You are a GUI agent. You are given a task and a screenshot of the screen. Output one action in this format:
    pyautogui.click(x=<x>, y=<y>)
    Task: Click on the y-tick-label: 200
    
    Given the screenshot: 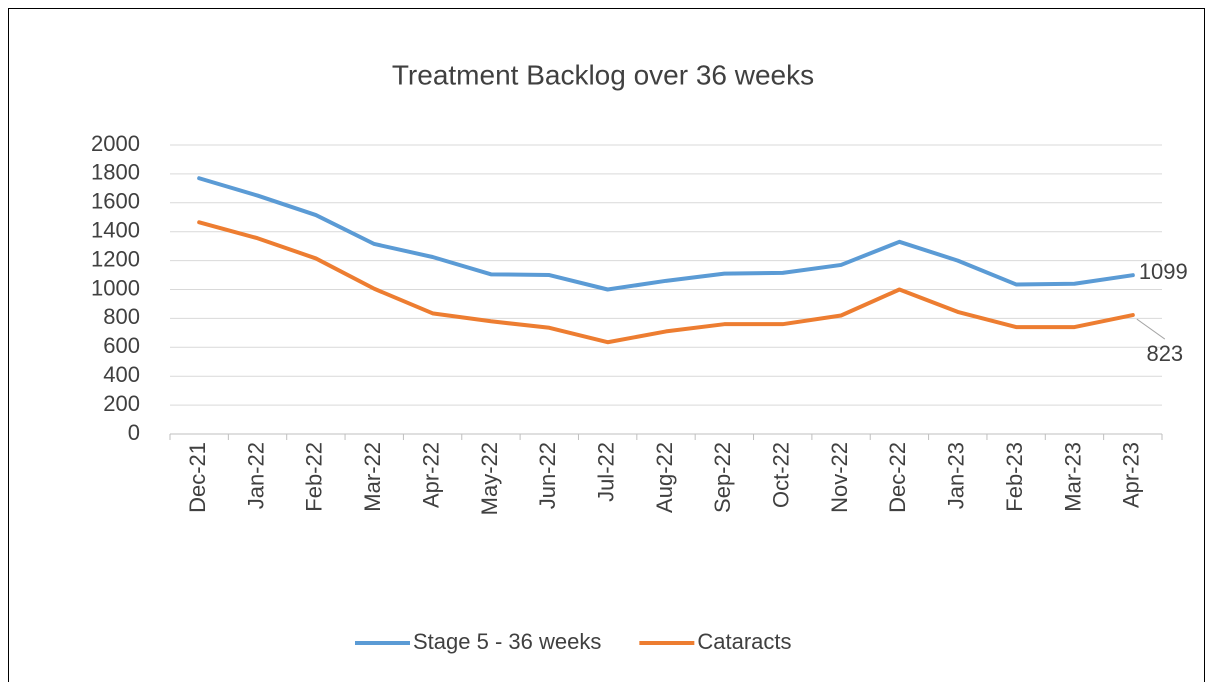 What is the action you would take?
    pyautogui.click(x=121, y=403)
    